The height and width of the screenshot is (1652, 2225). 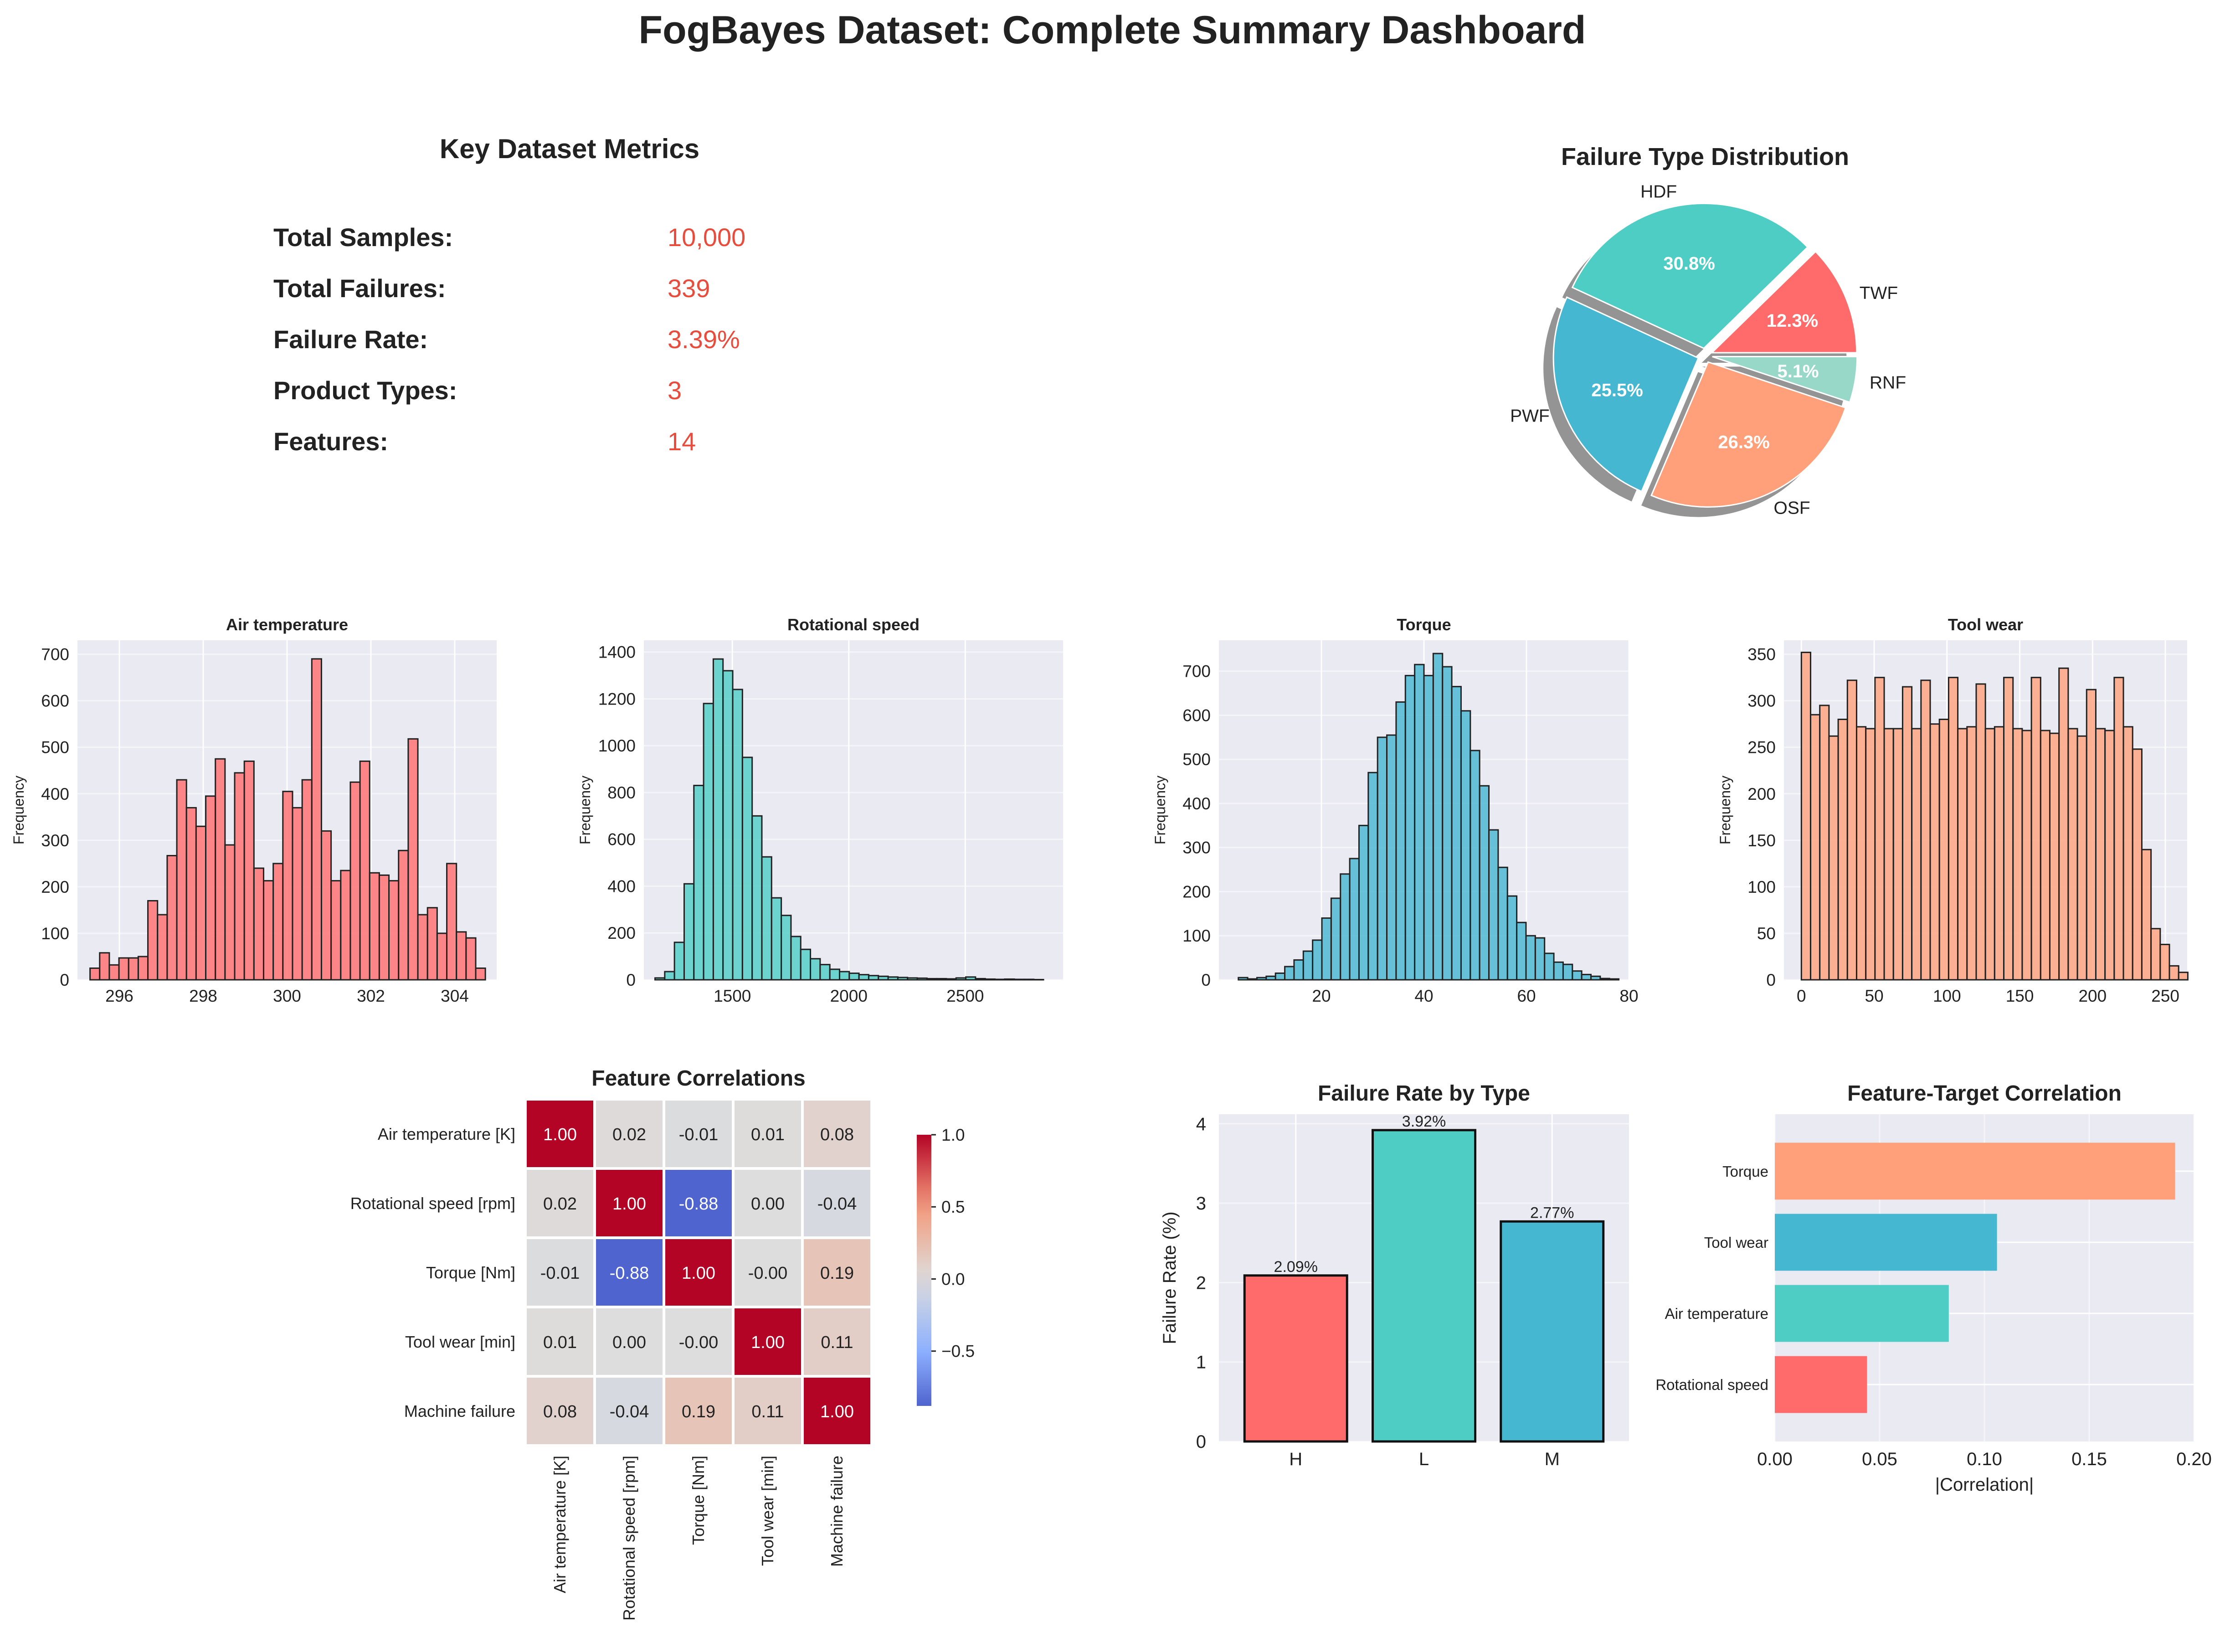 I want to click on y-axis-label: Failure Rate (%), so click(x=1170, y=1277).